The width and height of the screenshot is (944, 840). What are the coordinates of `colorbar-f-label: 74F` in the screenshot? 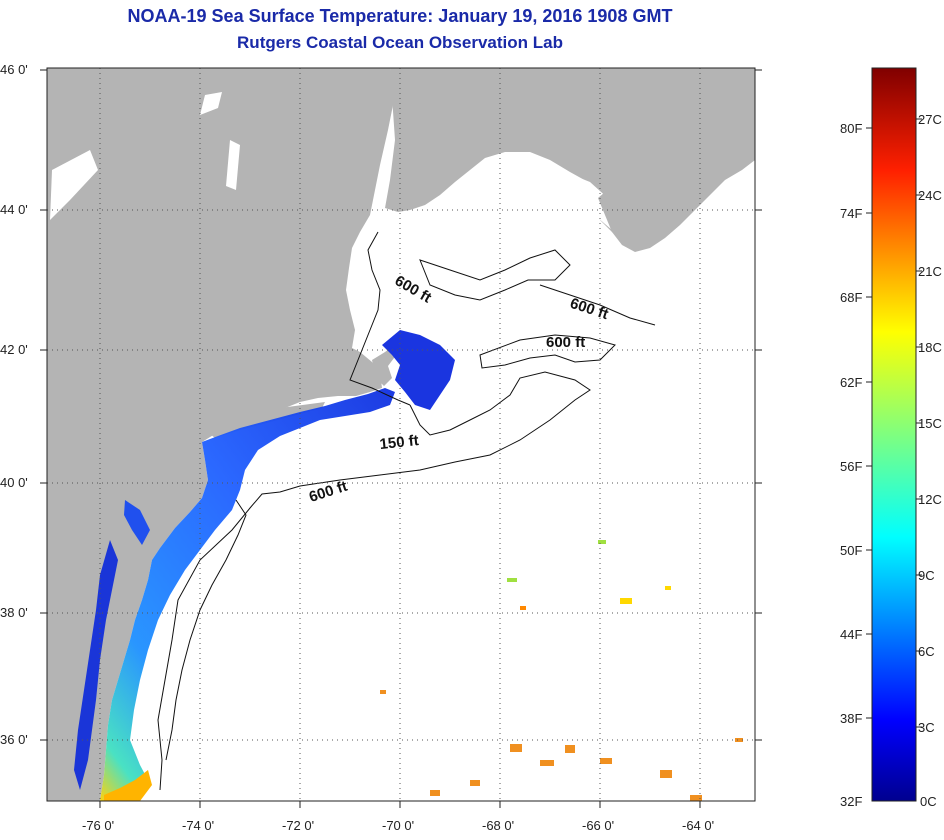 It's located at (851, 213).